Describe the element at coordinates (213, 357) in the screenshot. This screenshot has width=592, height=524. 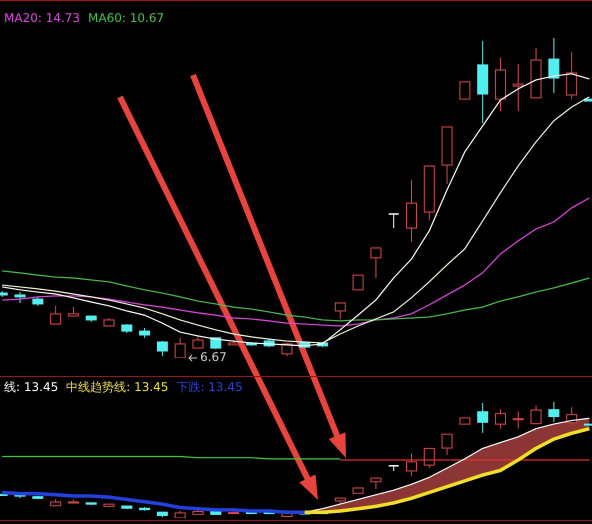
I see `annotation: 6.67` at that location.